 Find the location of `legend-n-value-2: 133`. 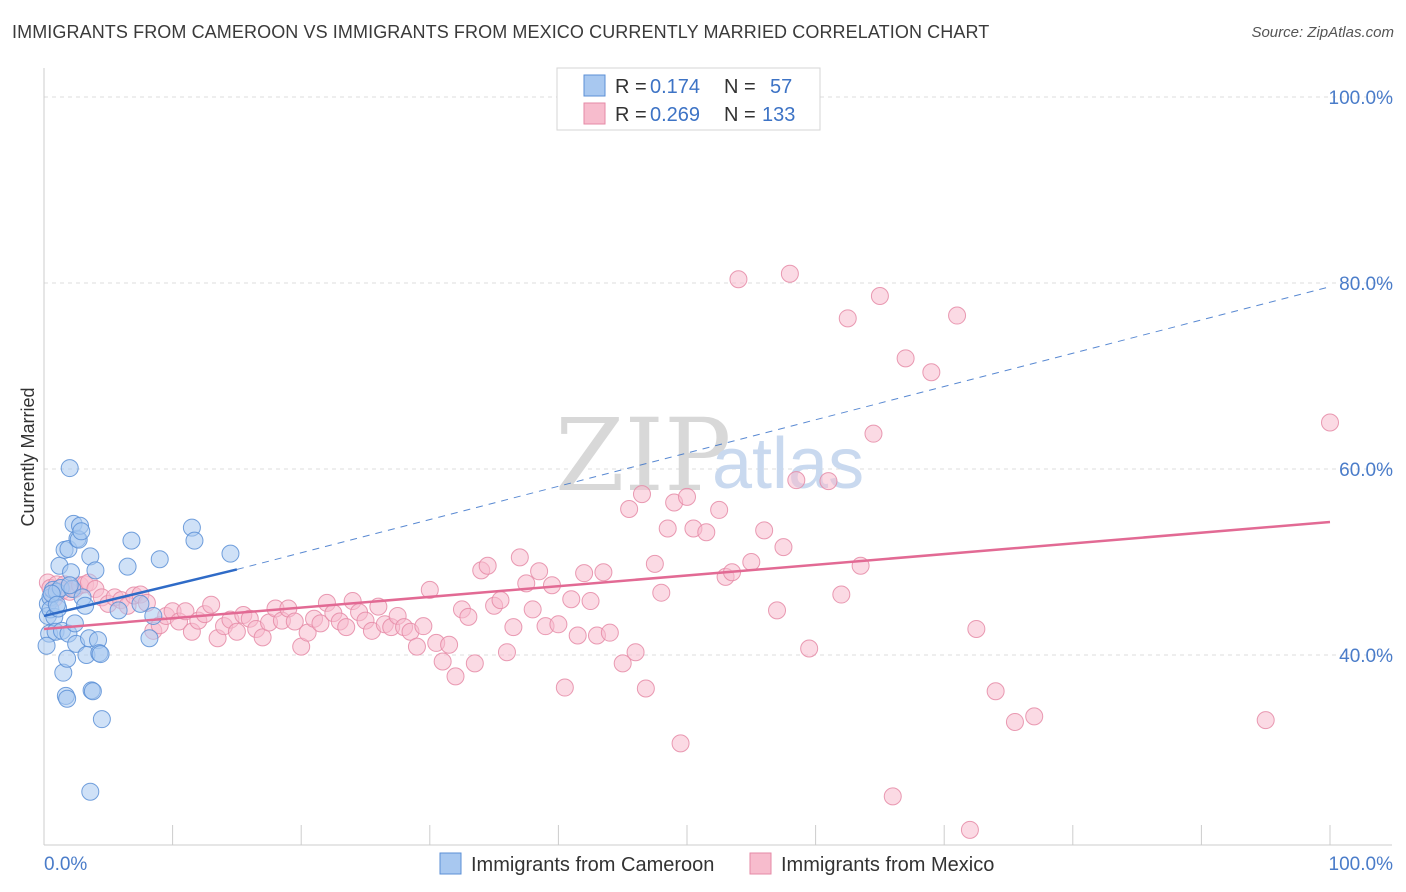

legend-n-value-2: 133 is located at coordinates (778, 115).